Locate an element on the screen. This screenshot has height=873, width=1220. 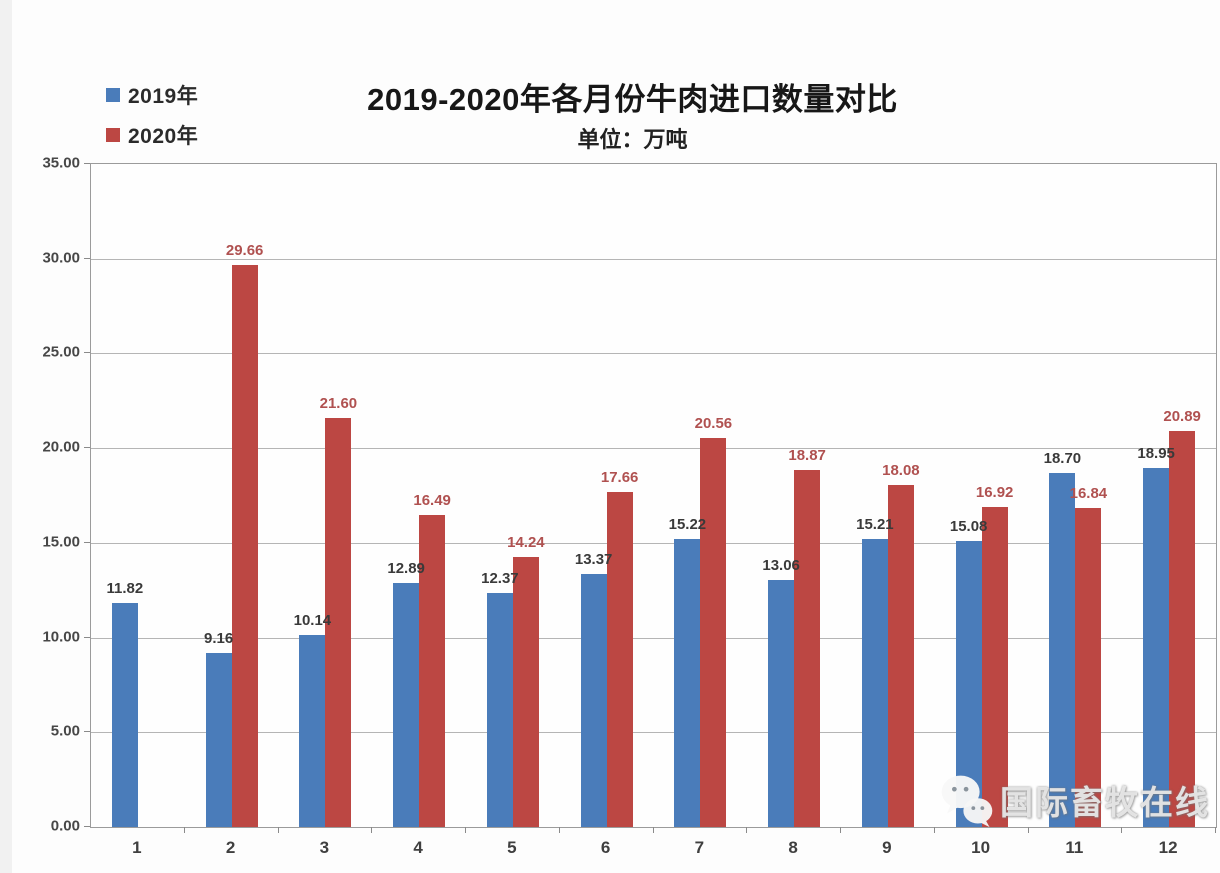
x-tick-label-1: 1 is located at coordinates (137, 847).